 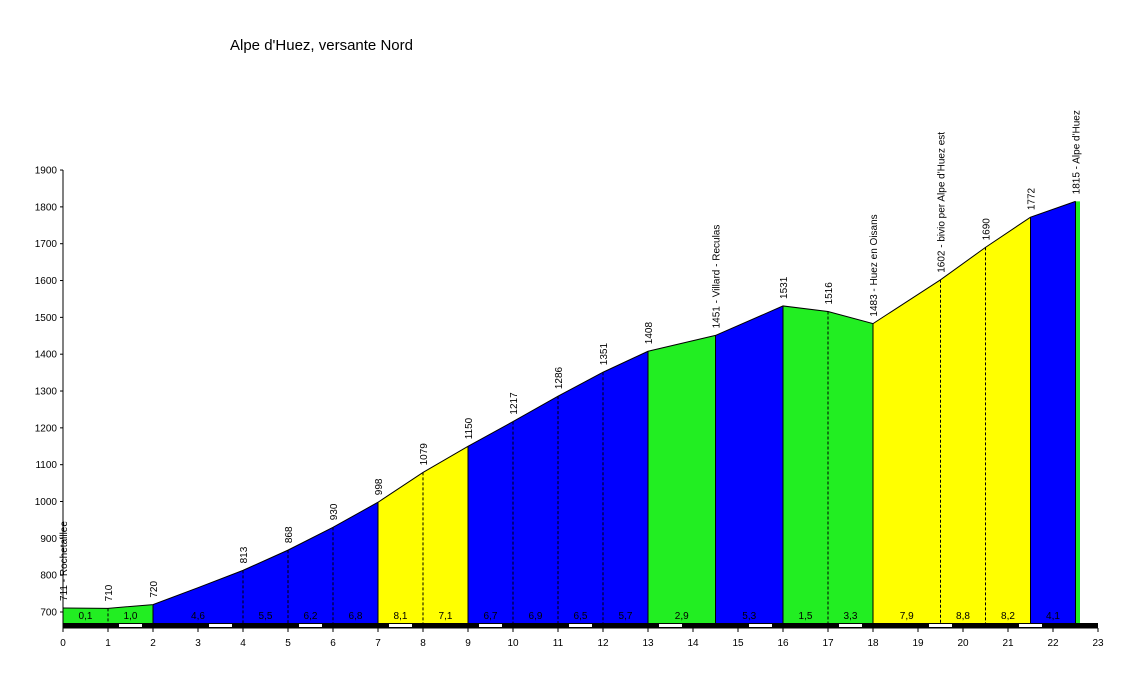 I want to click on altitude-label-13: 1451 - Villard - Reculas, so click(x=717, y=277).